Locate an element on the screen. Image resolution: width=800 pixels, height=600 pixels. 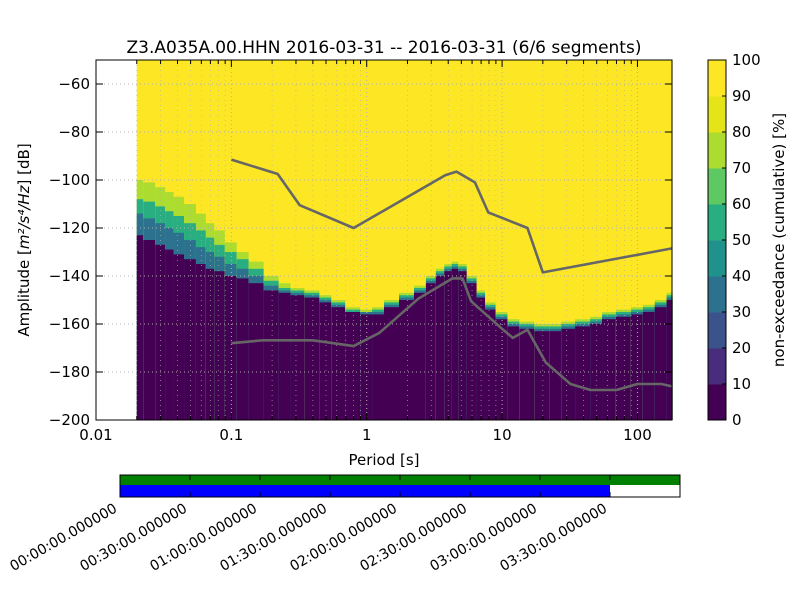
timeline-data-bar is located at coordinates (365, 491).